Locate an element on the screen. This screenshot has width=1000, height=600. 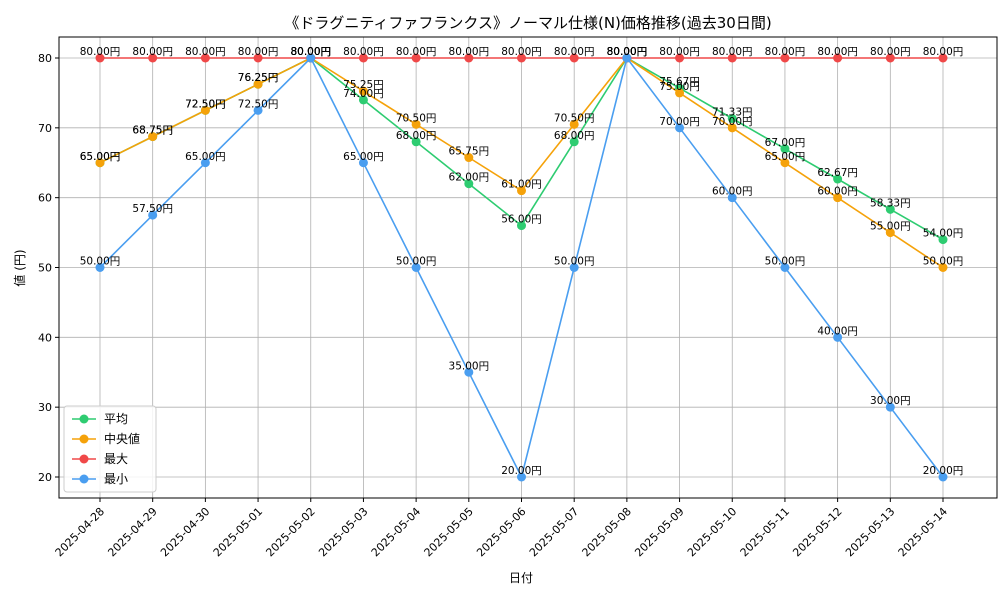
y-tick-label: 30 is located at coordinates (45, 407).